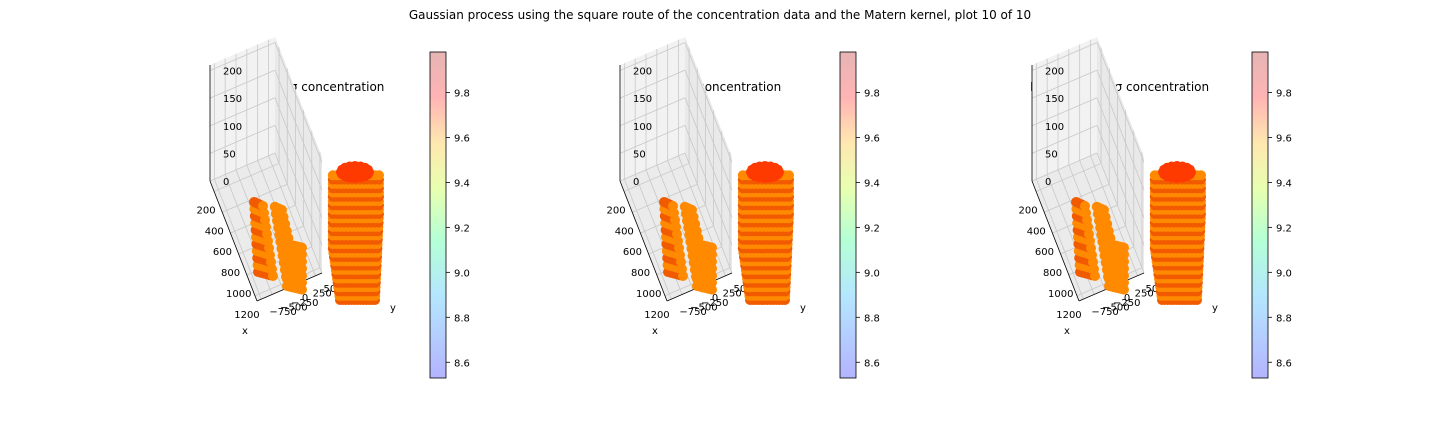  What do you see at coordinates (1104, 312) in the screenshot?
I see `y-tick-label: −750` at bounding box center [1104, 312].